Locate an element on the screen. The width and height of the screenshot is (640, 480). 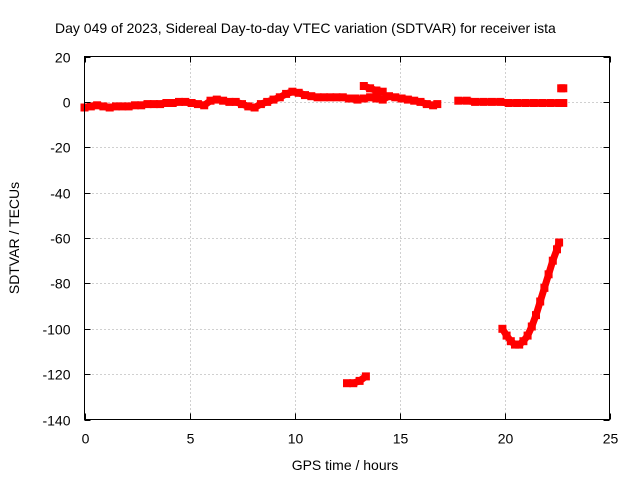
y-tick-label: -20 is located at coordinates (60, 148).